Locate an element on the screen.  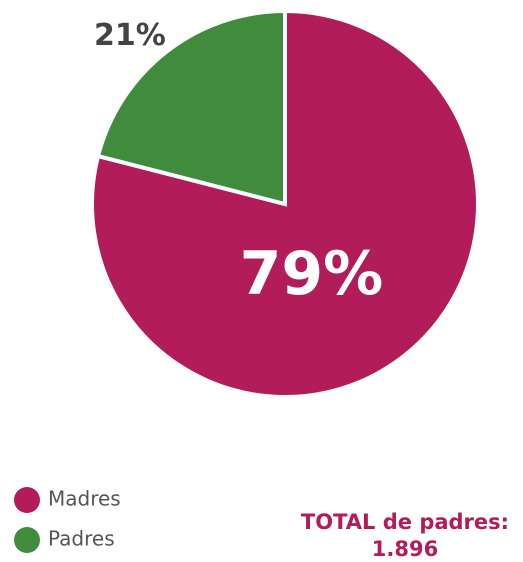
legend-label: Padres is located at coordinates (81, 539).